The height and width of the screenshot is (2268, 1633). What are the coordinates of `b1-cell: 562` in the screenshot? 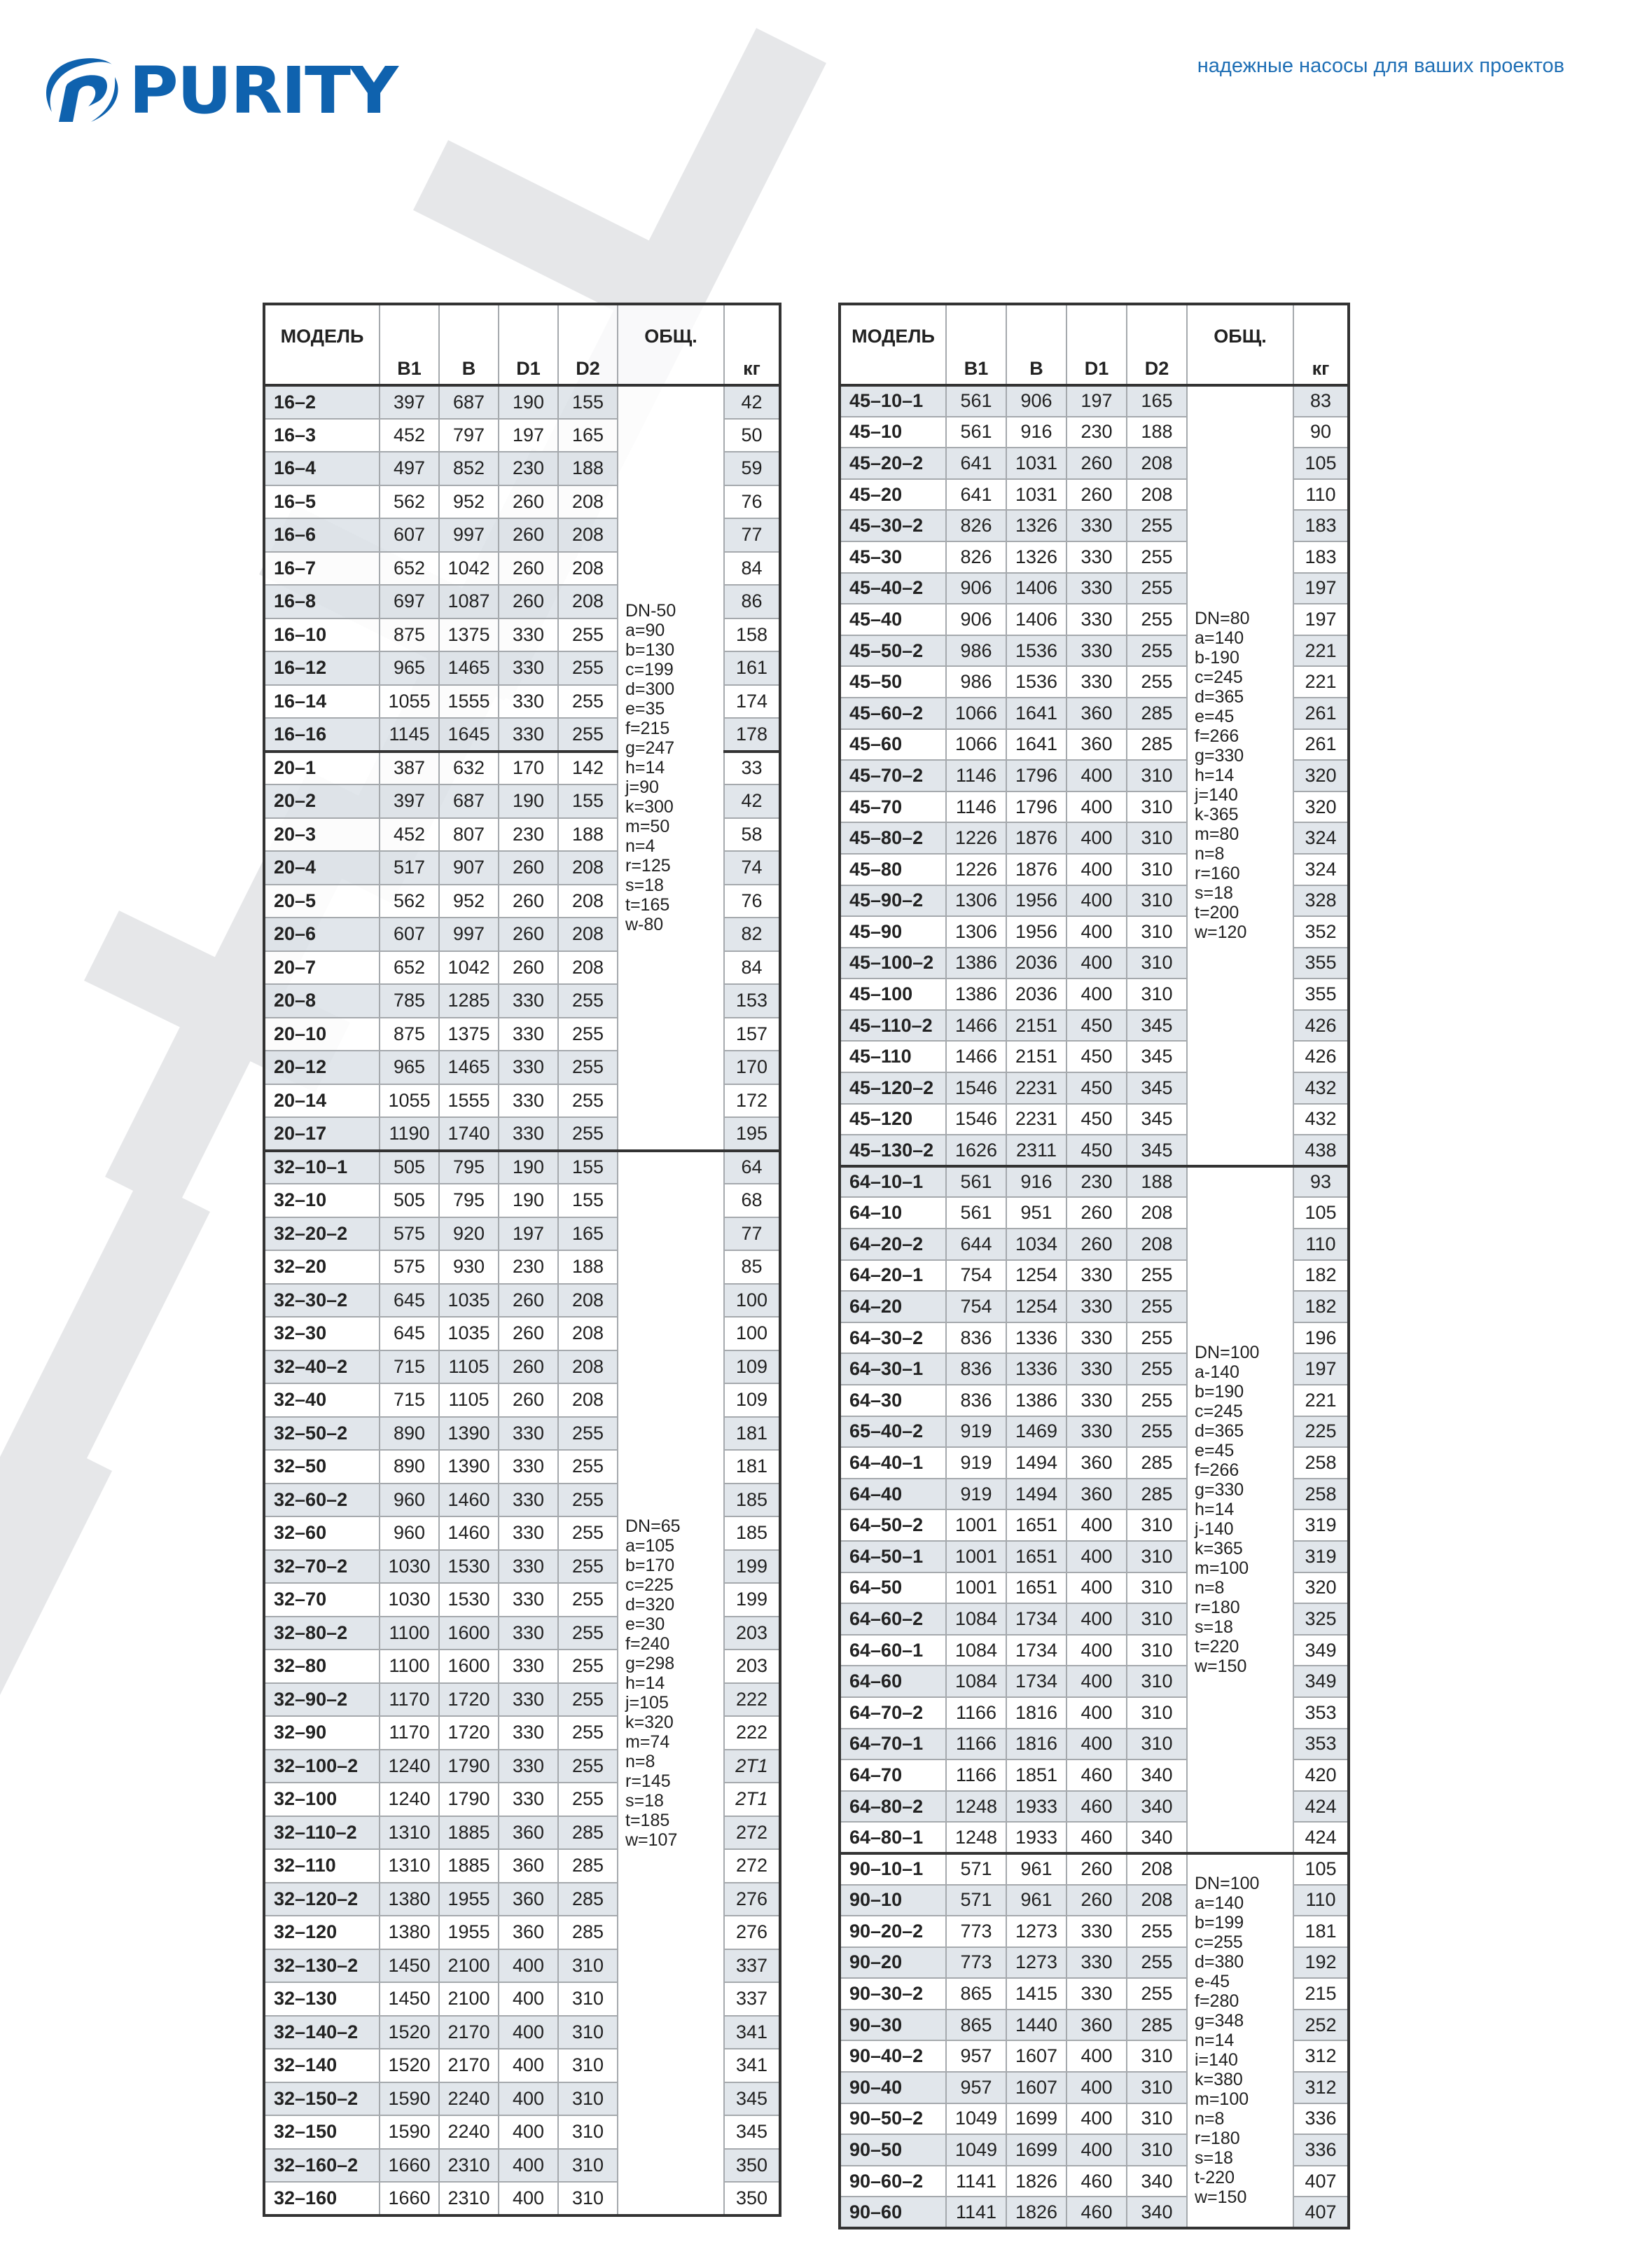 It's located at (409, 900).